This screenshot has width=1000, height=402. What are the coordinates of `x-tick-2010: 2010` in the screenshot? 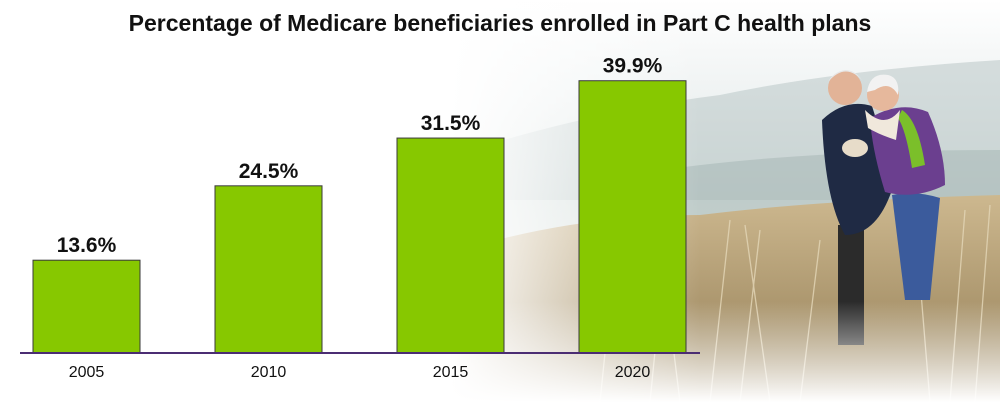 It's located at (269, 372).